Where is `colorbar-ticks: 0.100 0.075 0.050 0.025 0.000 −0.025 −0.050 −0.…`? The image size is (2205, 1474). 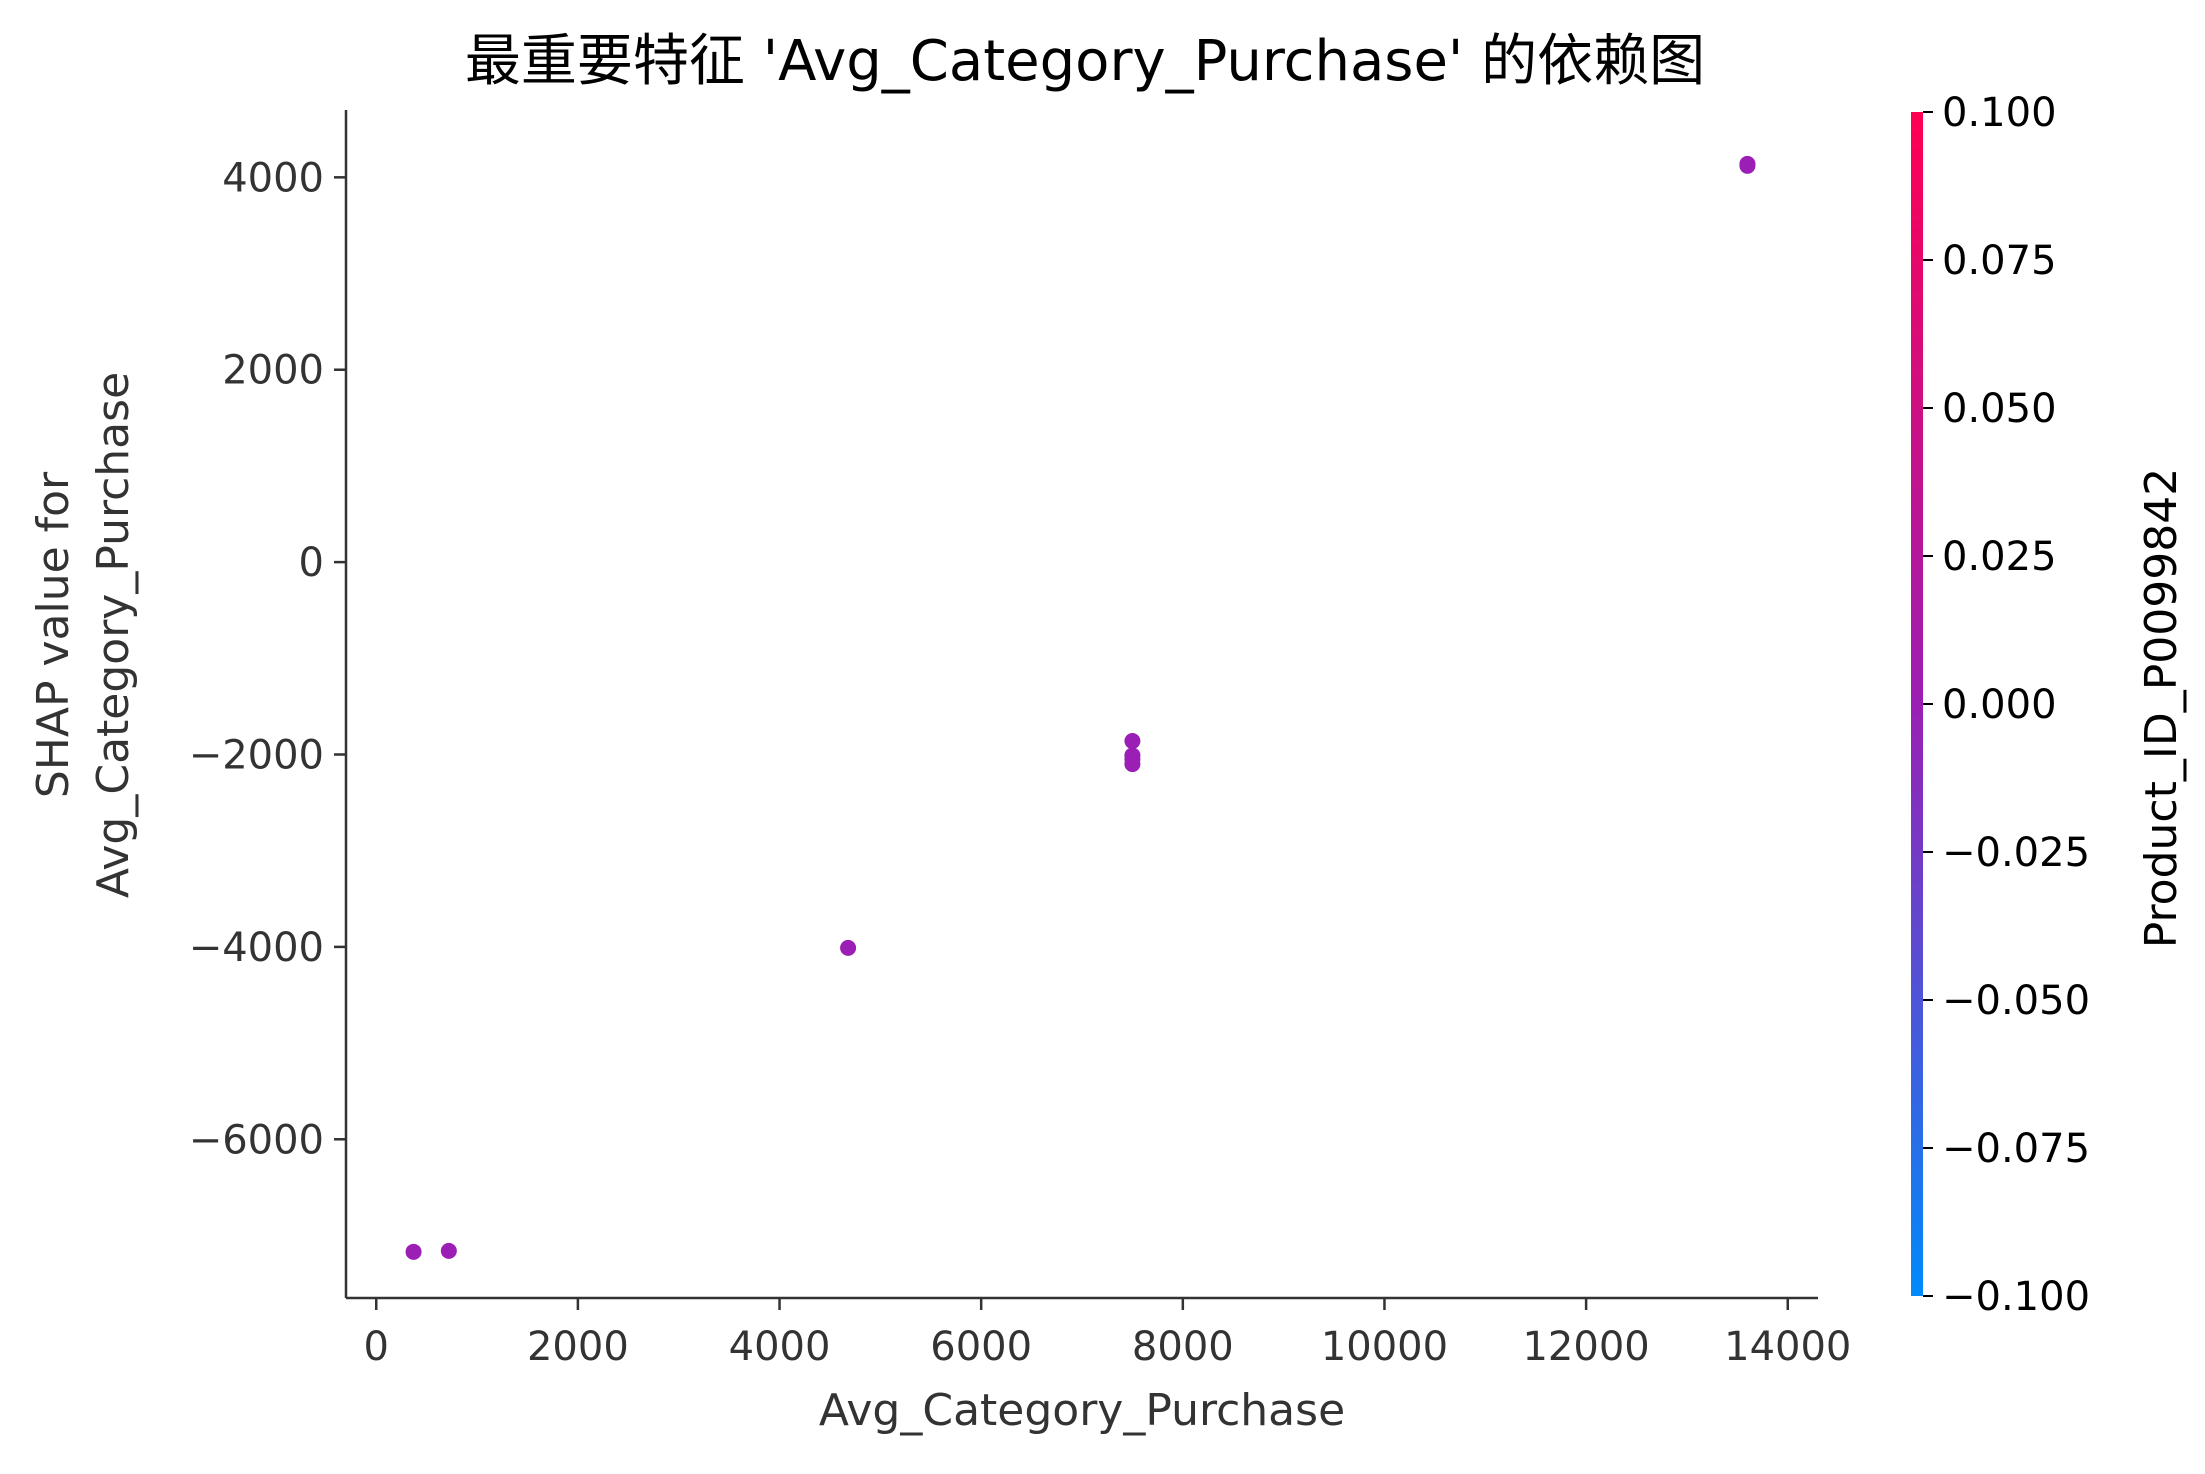
colorbar-ticks: 0.100 0.075 0.050 0.025 0.000 −0.025 −0.050 −0.… is located at coordinates (2006, 705).